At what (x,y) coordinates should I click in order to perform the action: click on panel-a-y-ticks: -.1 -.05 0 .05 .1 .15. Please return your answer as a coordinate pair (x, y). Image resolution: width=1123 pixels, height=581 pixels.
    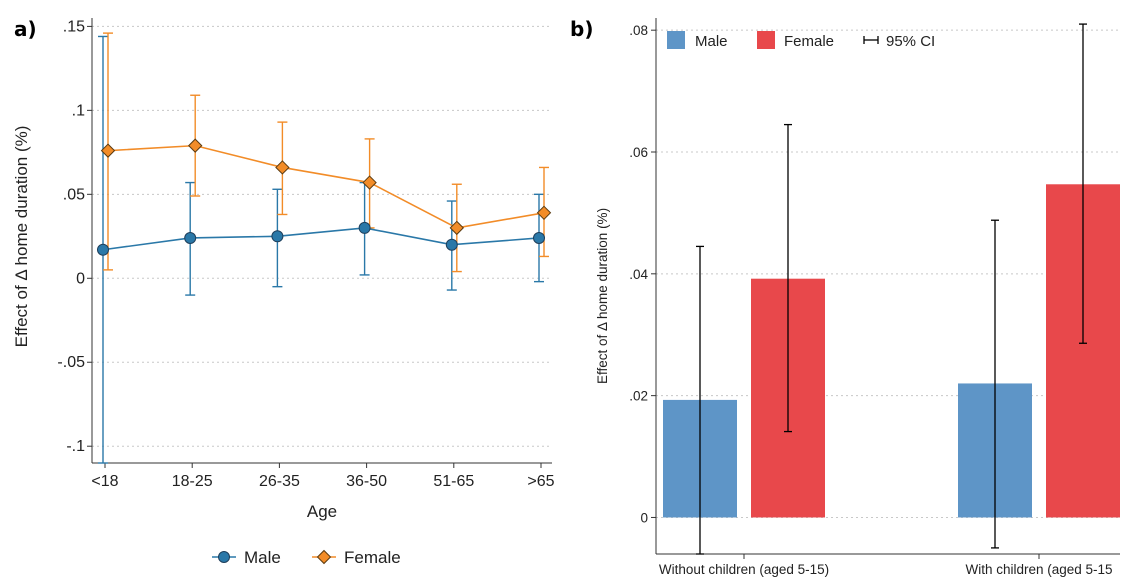
    Looking at the image, I should click on (74, 236).